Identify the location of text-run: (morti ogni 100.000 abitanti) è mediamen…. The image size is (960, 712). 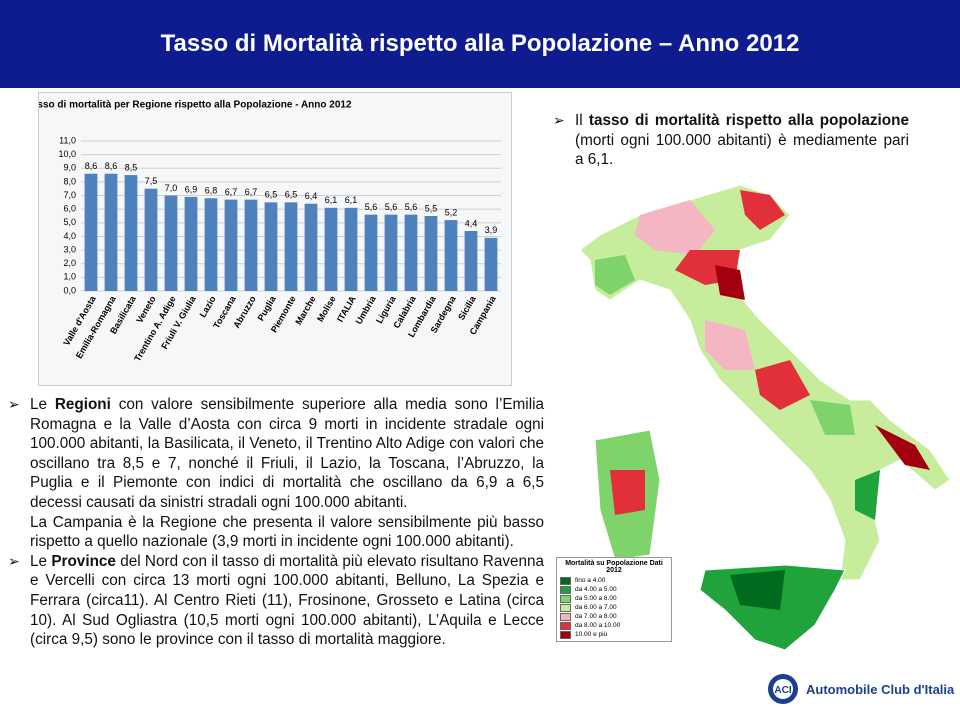
(742, 150).